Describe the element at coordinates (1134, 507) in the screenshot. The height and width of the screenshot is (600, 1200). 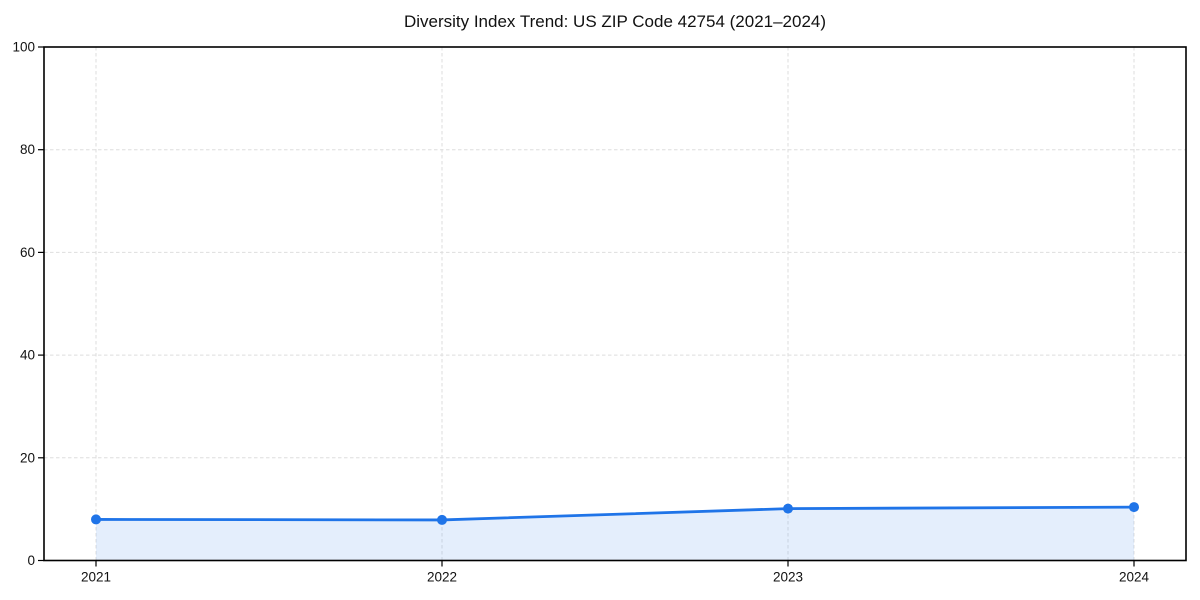
I see `data-point-2024` at that location.